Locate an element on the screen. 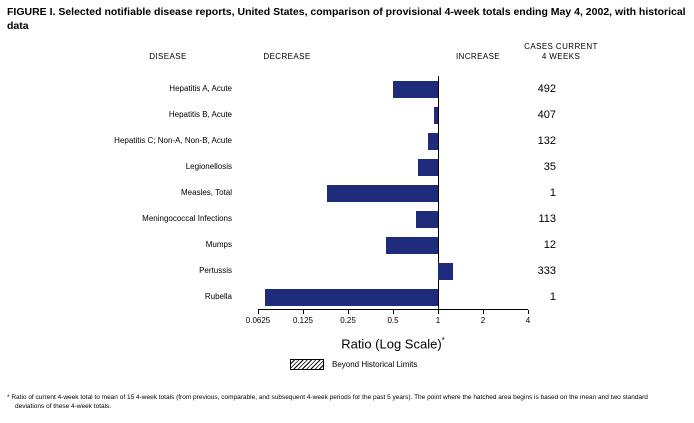 This screenshot has height=423, width=694. legend: Beyond Historical Limits is located at coordinates (353, 364).